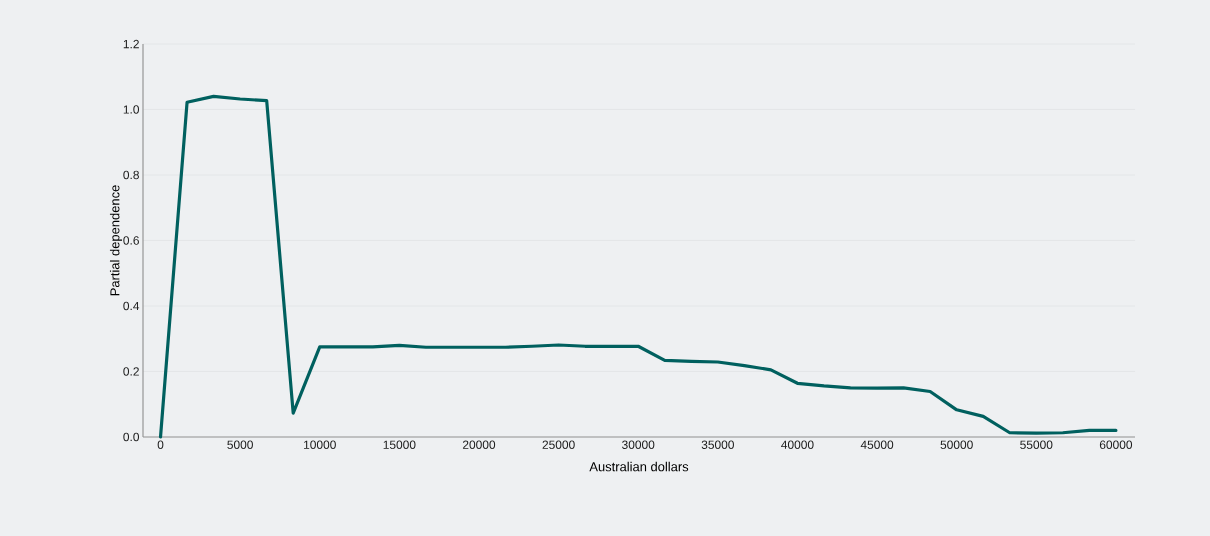 This screenshot has height=536, width=1210. I want to click on y-tick-label: 1.2, so click(131, 44).